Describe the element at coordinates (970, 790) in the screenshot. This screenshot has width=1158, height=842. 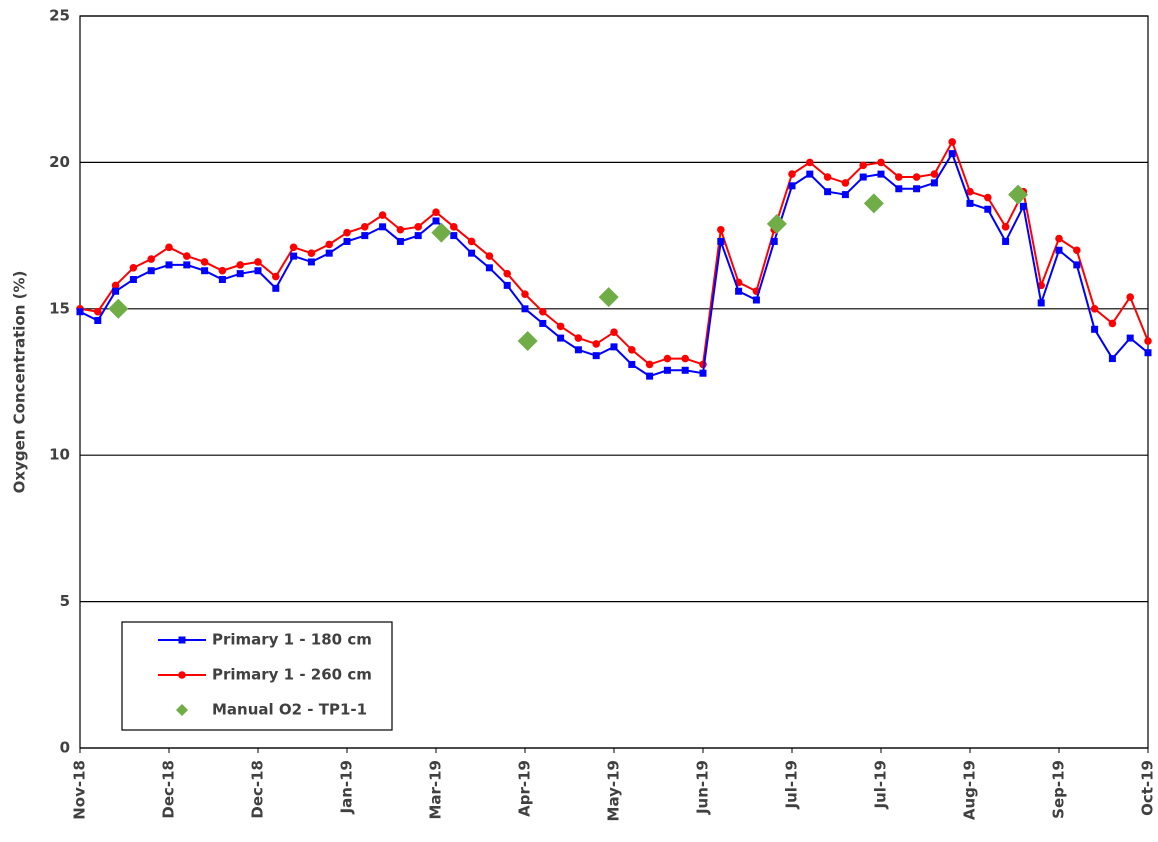
I see `x-tick-label: Aug-19` at that location.